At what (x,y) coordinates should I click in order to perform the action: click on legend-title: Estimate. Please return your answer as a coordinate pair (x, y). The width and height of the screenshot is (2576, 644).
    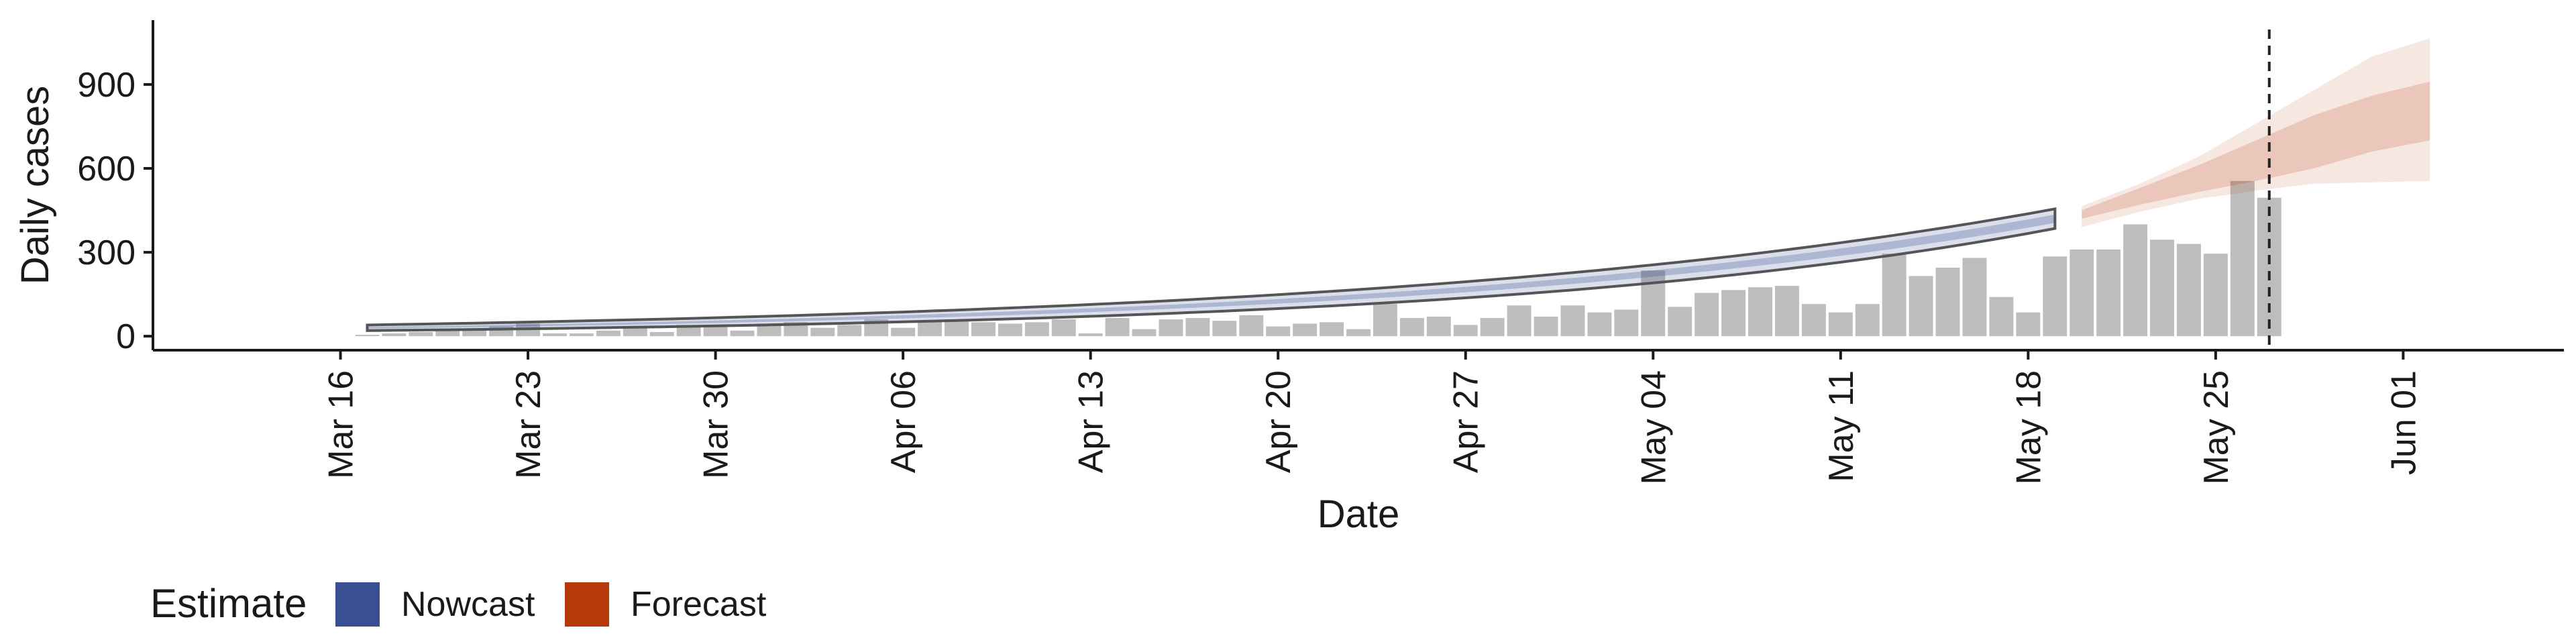
    Looking at the image, I should click on (228, 603).